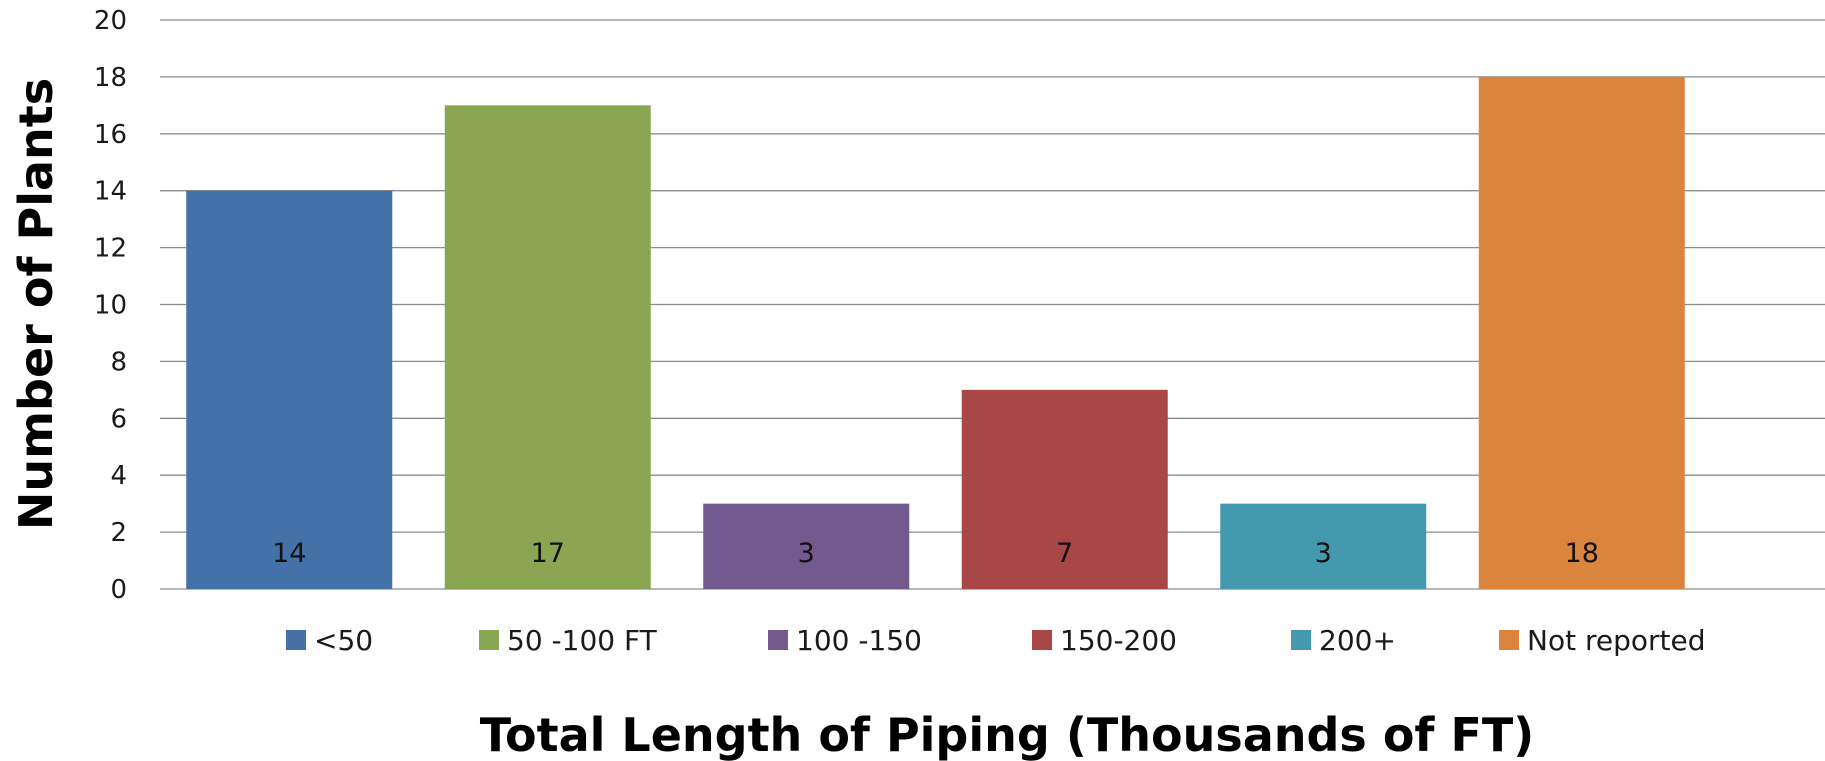 The image size is (1825, 761). I want to click on legend-label: 50 -100 FT, so click(582, 640).